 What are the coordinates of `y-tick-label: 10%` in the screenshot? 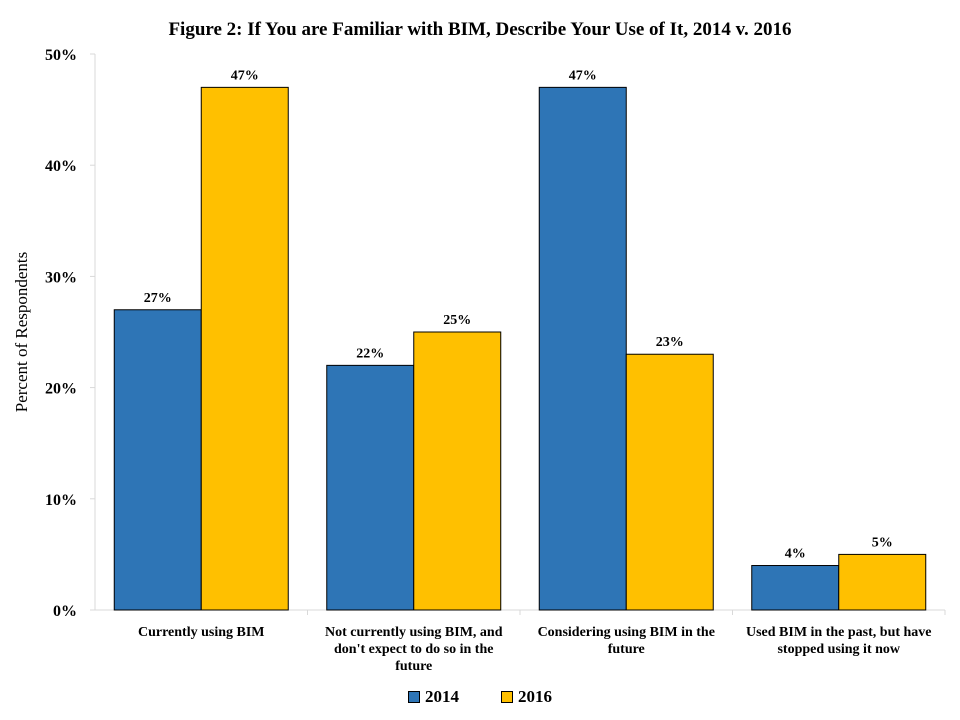 It's located at (61, 500).